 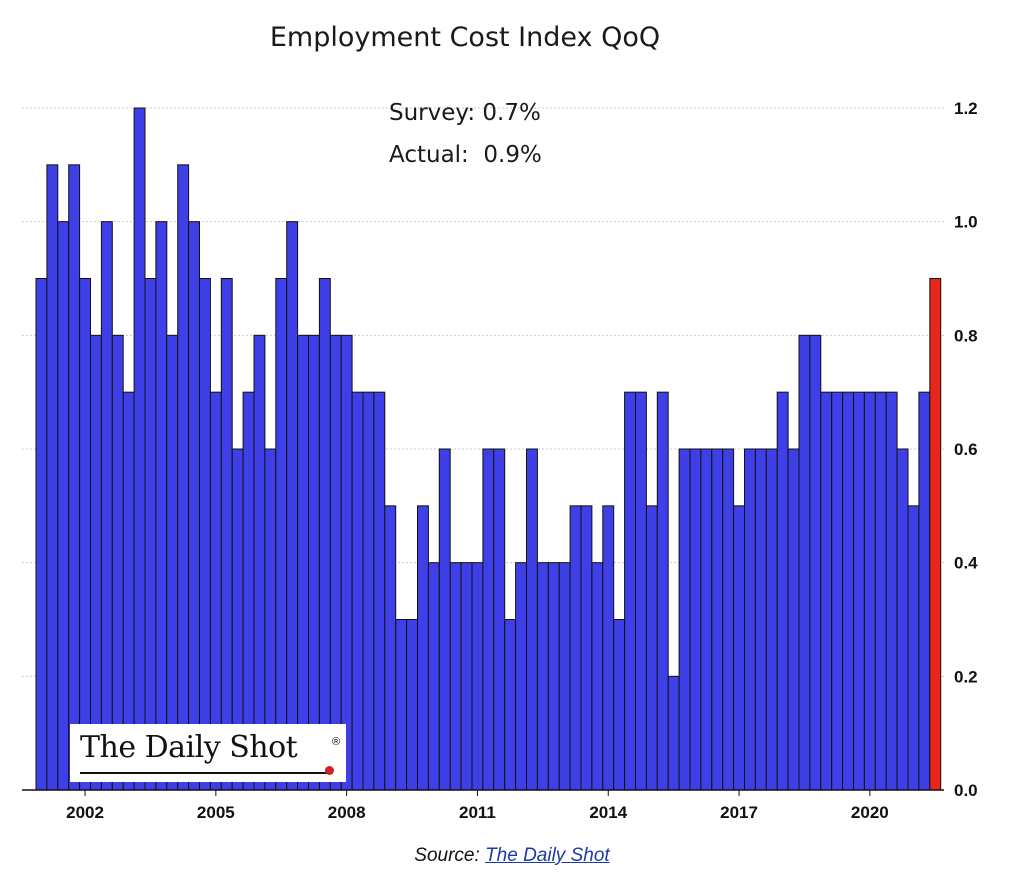 What do you see at coordinates (966, 222) in the screenshot?
I see `y-tick-label-1.0: 1.0` at bounding box center [966, 222].